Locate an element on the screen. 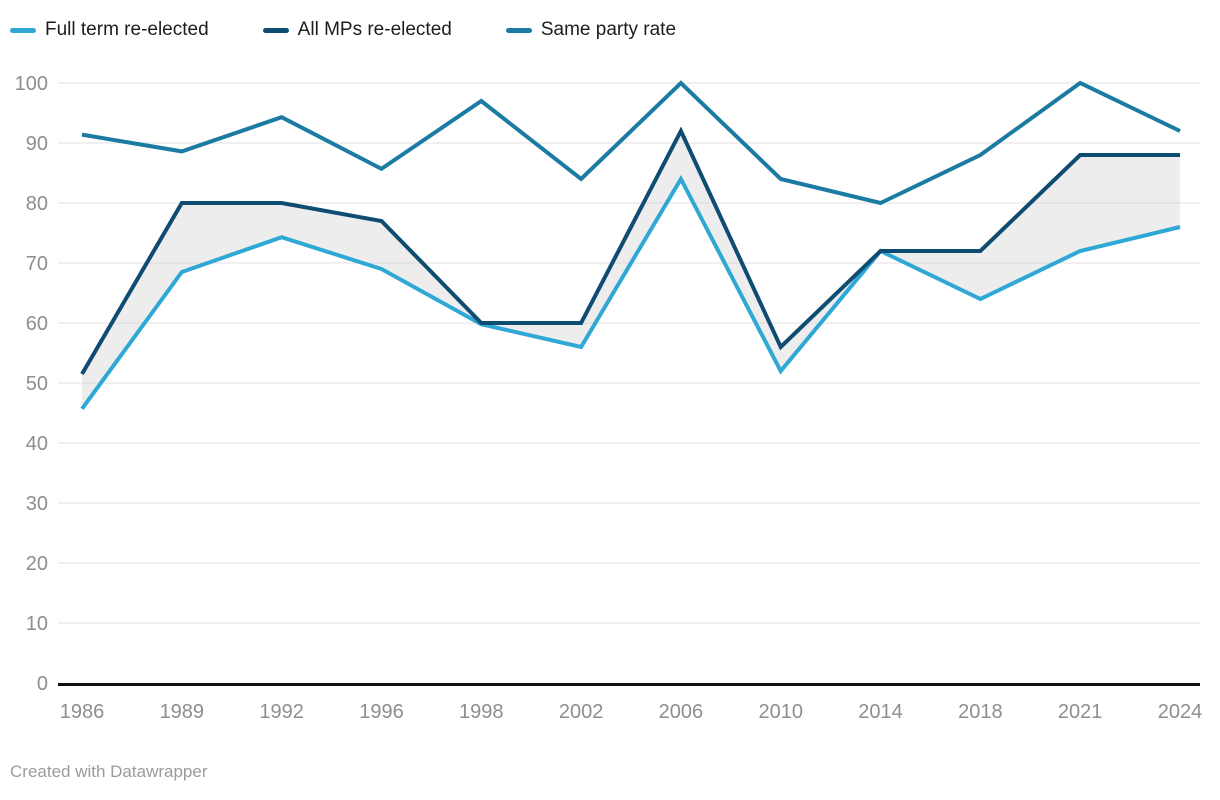  legend-swatch-same-party is located at coordinates (518, 30).